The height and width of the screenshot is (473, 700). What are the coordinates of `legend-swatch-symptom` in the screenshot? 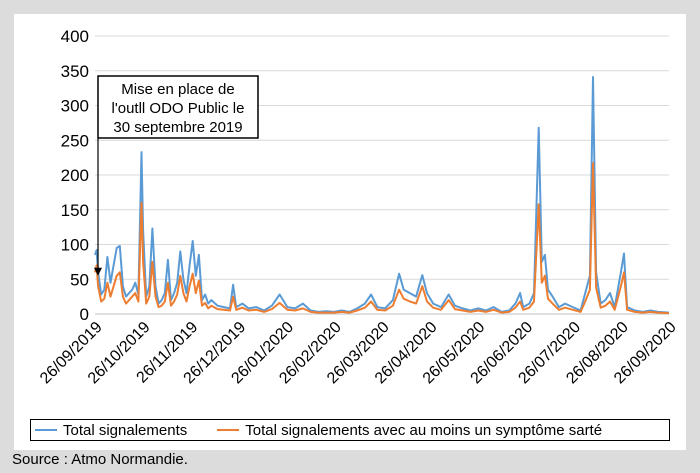 It's located at (228, 430).